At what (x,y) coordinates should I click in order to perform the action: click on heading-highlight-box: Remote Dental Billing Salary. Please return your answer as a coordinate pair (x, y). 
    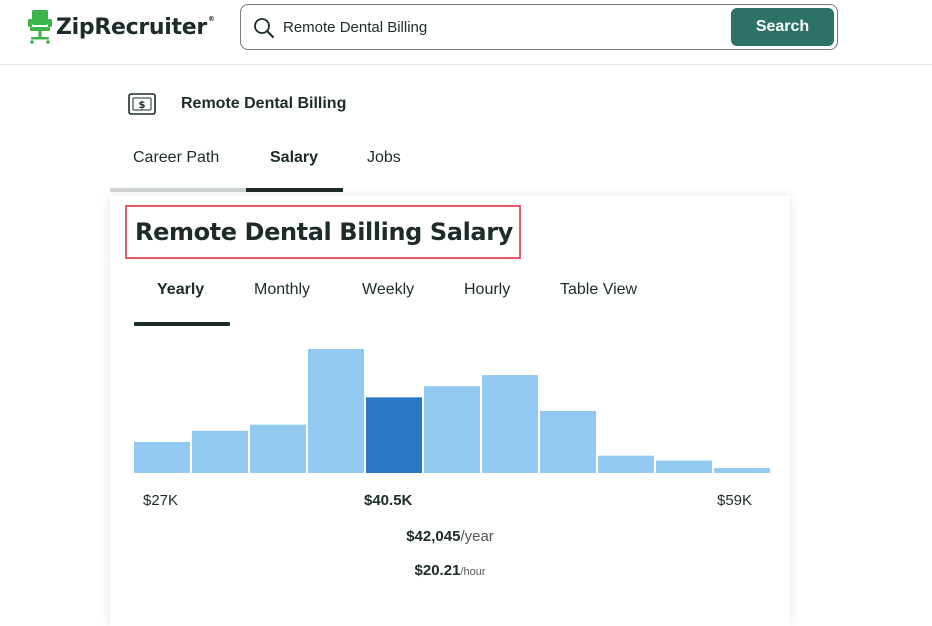
    Looking at the image, I should click on (323, 232).